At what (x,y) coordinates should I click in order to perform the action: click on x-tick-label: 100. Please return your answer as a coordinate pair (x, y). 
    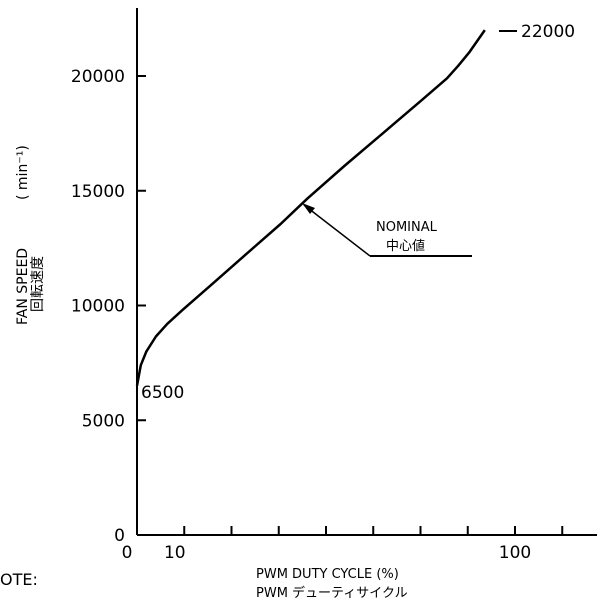
    Looking at the image, I should click on (515, 553).